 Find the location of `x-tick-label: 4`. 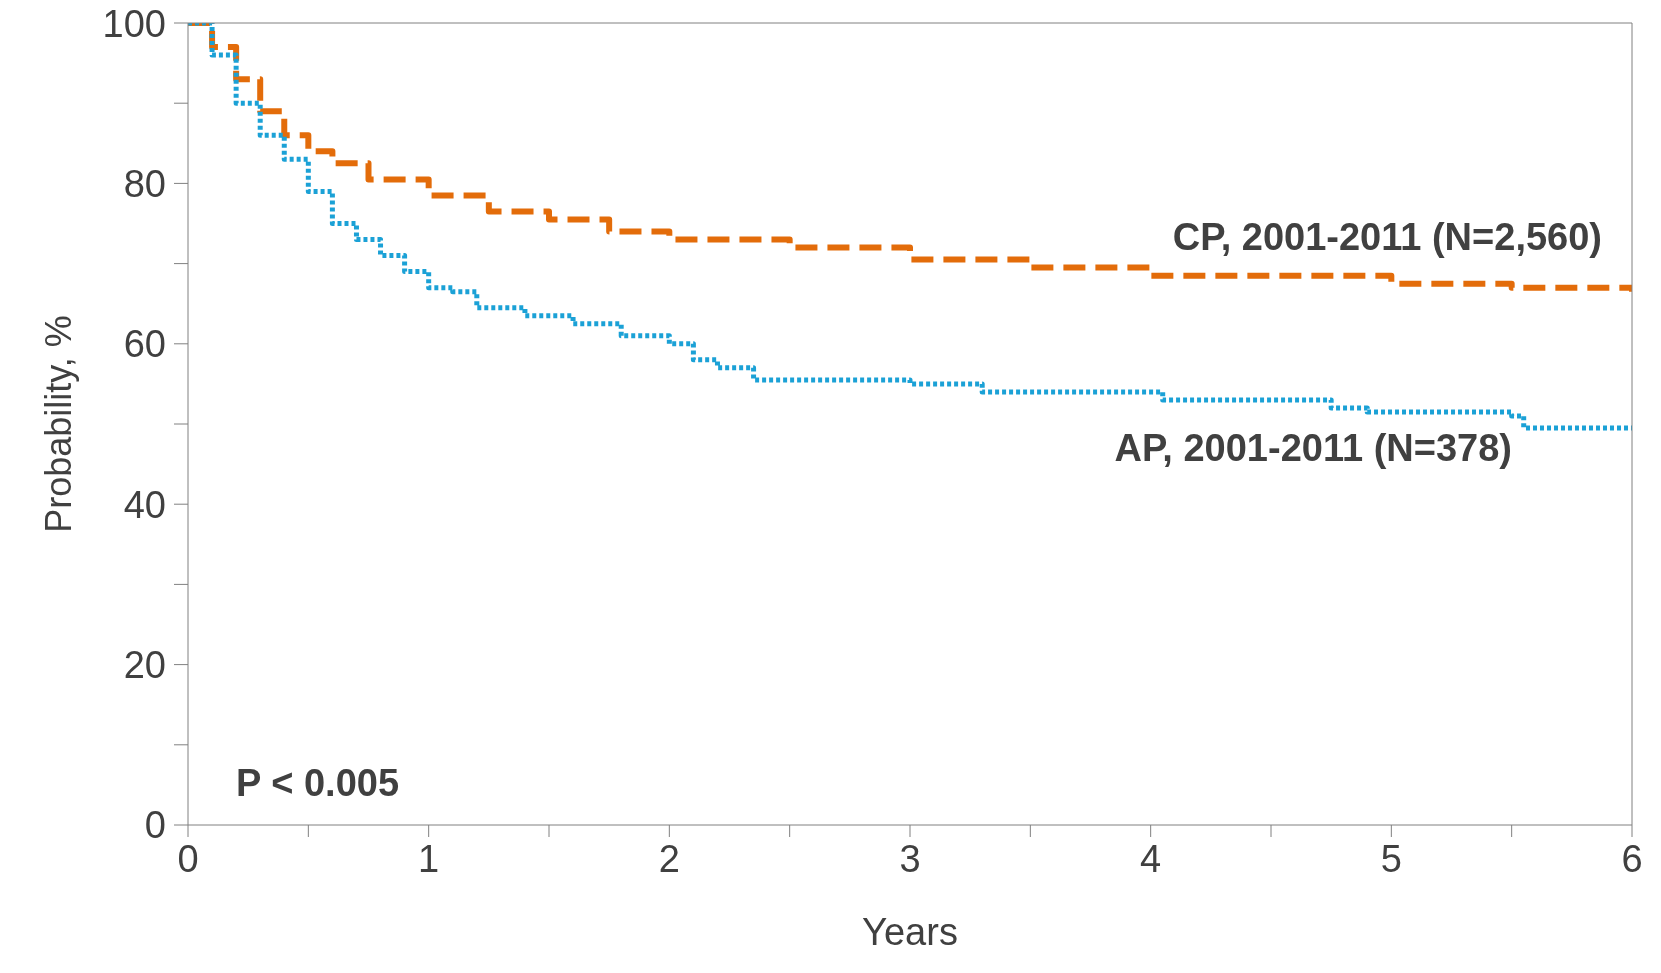

x-tick-label: 4 is located at coordinates (1151, 858).